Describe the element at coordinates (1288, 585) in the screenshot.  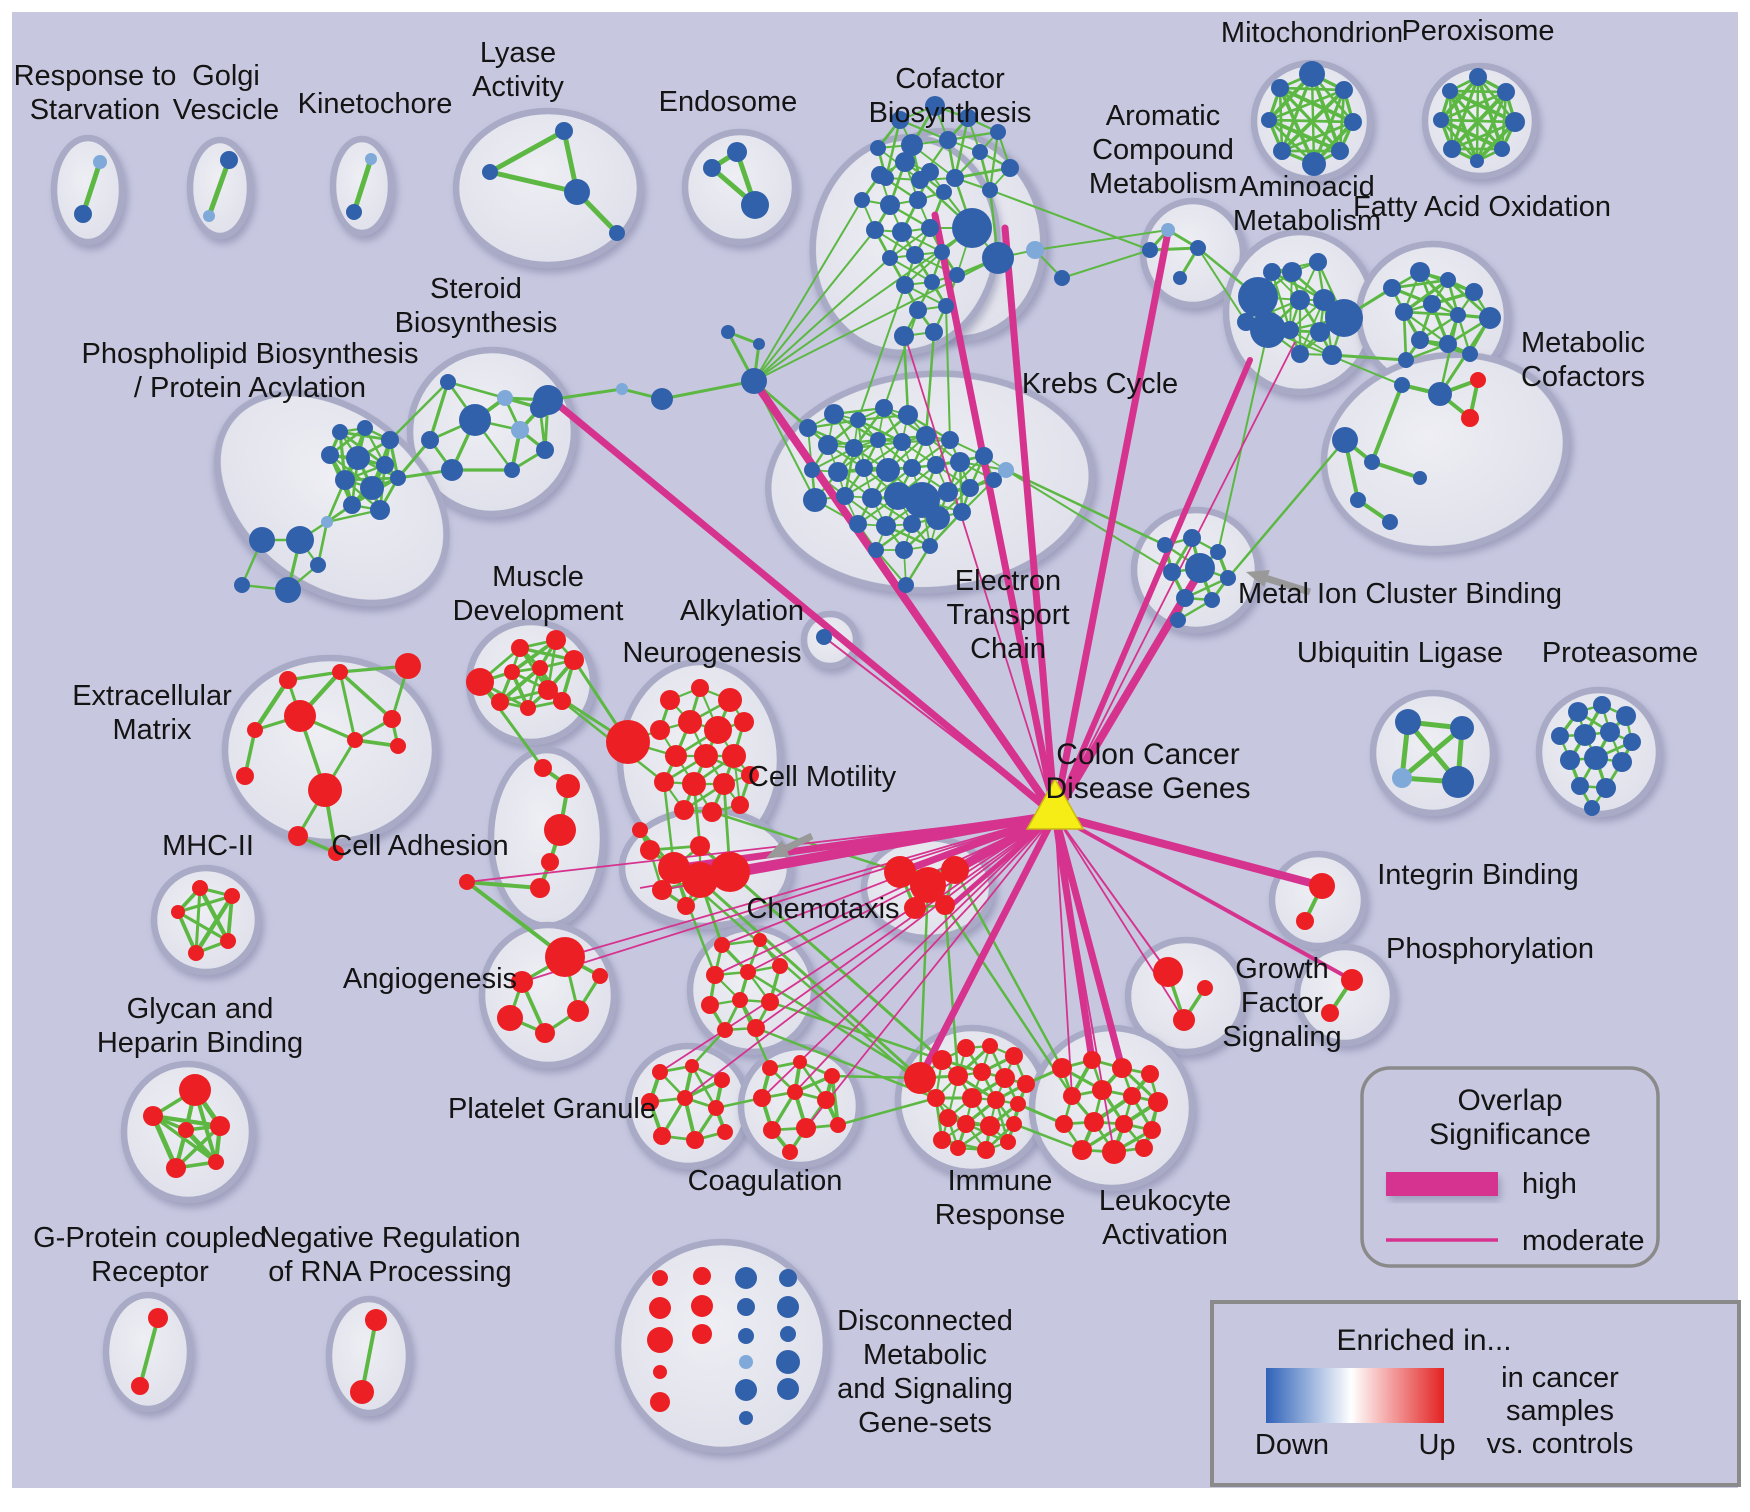
I see `pointer-arrow-line` at that location.